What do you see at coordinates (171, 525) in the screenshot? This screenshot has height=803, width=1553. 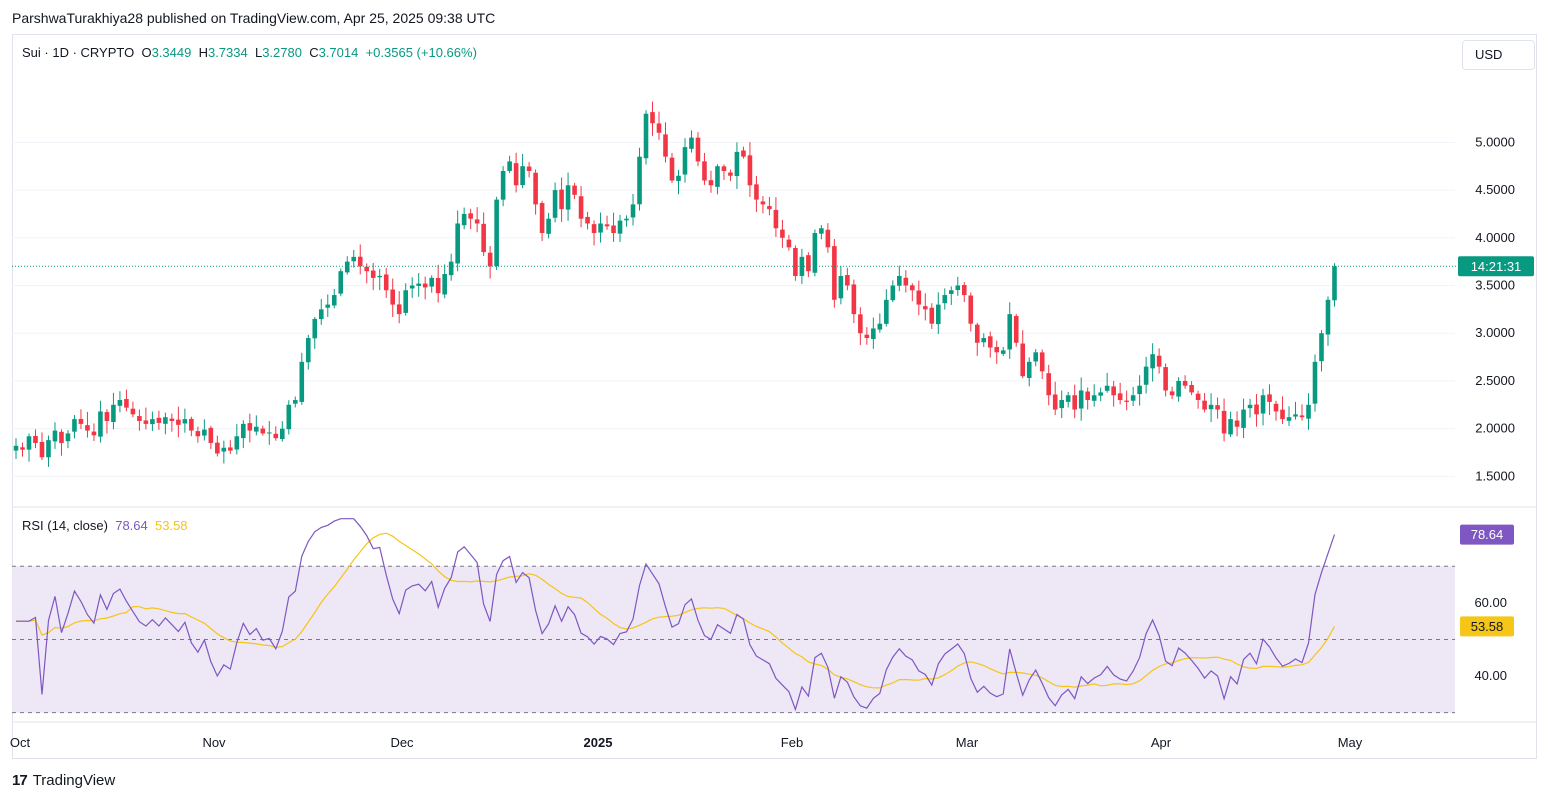 I see `rsi-ma-legend-value: 53.58` at bounding box center [171, 525].